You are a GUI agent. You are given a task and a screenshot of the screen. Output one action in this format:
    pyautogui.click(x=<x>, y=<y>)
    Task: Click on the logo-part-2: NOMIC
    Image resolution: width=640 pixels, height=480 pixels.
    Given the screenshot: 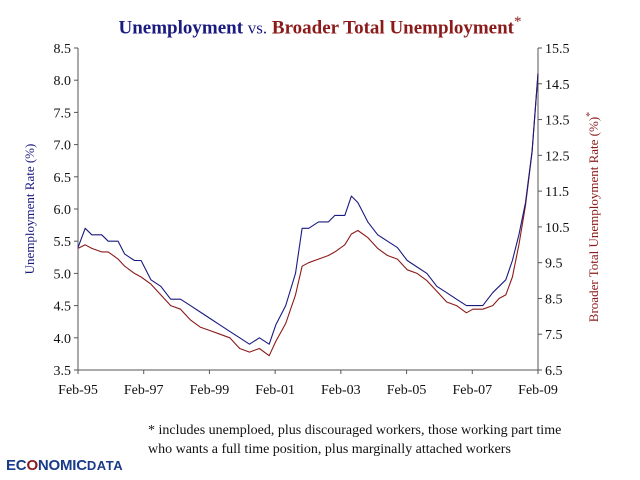 What is the action you would take?
    pyautogui.click(x=62, y=465)
    